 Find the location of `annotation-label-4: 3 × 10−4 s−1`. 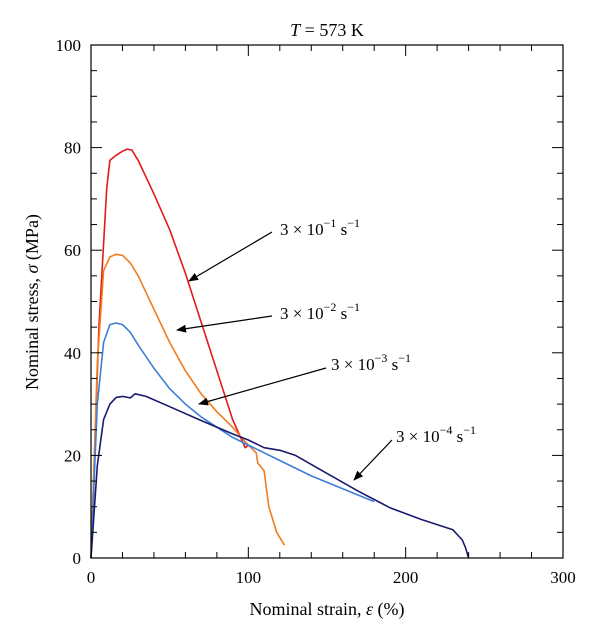

annotation-label-4: 3 × 10−4 s−1 is located at coordinates (436, 434).